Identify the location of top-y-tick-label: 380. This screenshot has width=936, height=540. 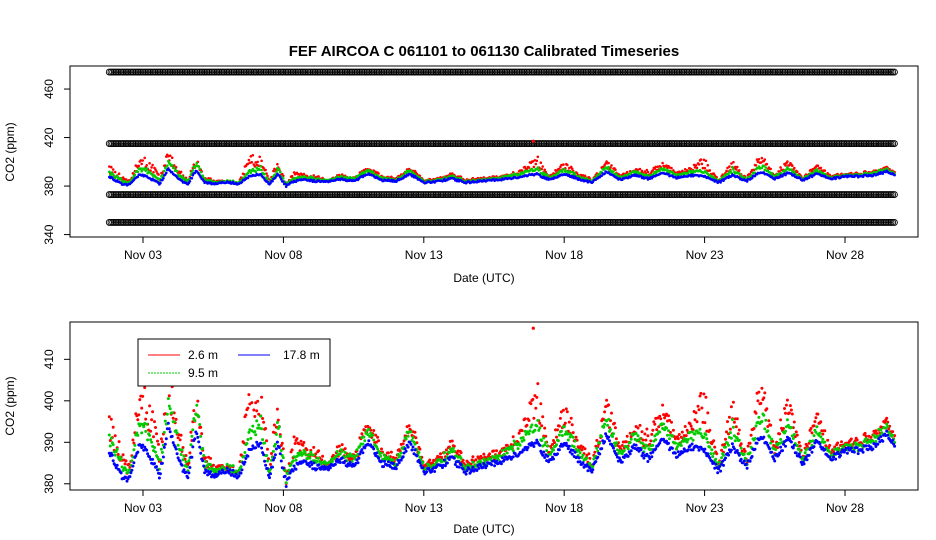
(49, 186).